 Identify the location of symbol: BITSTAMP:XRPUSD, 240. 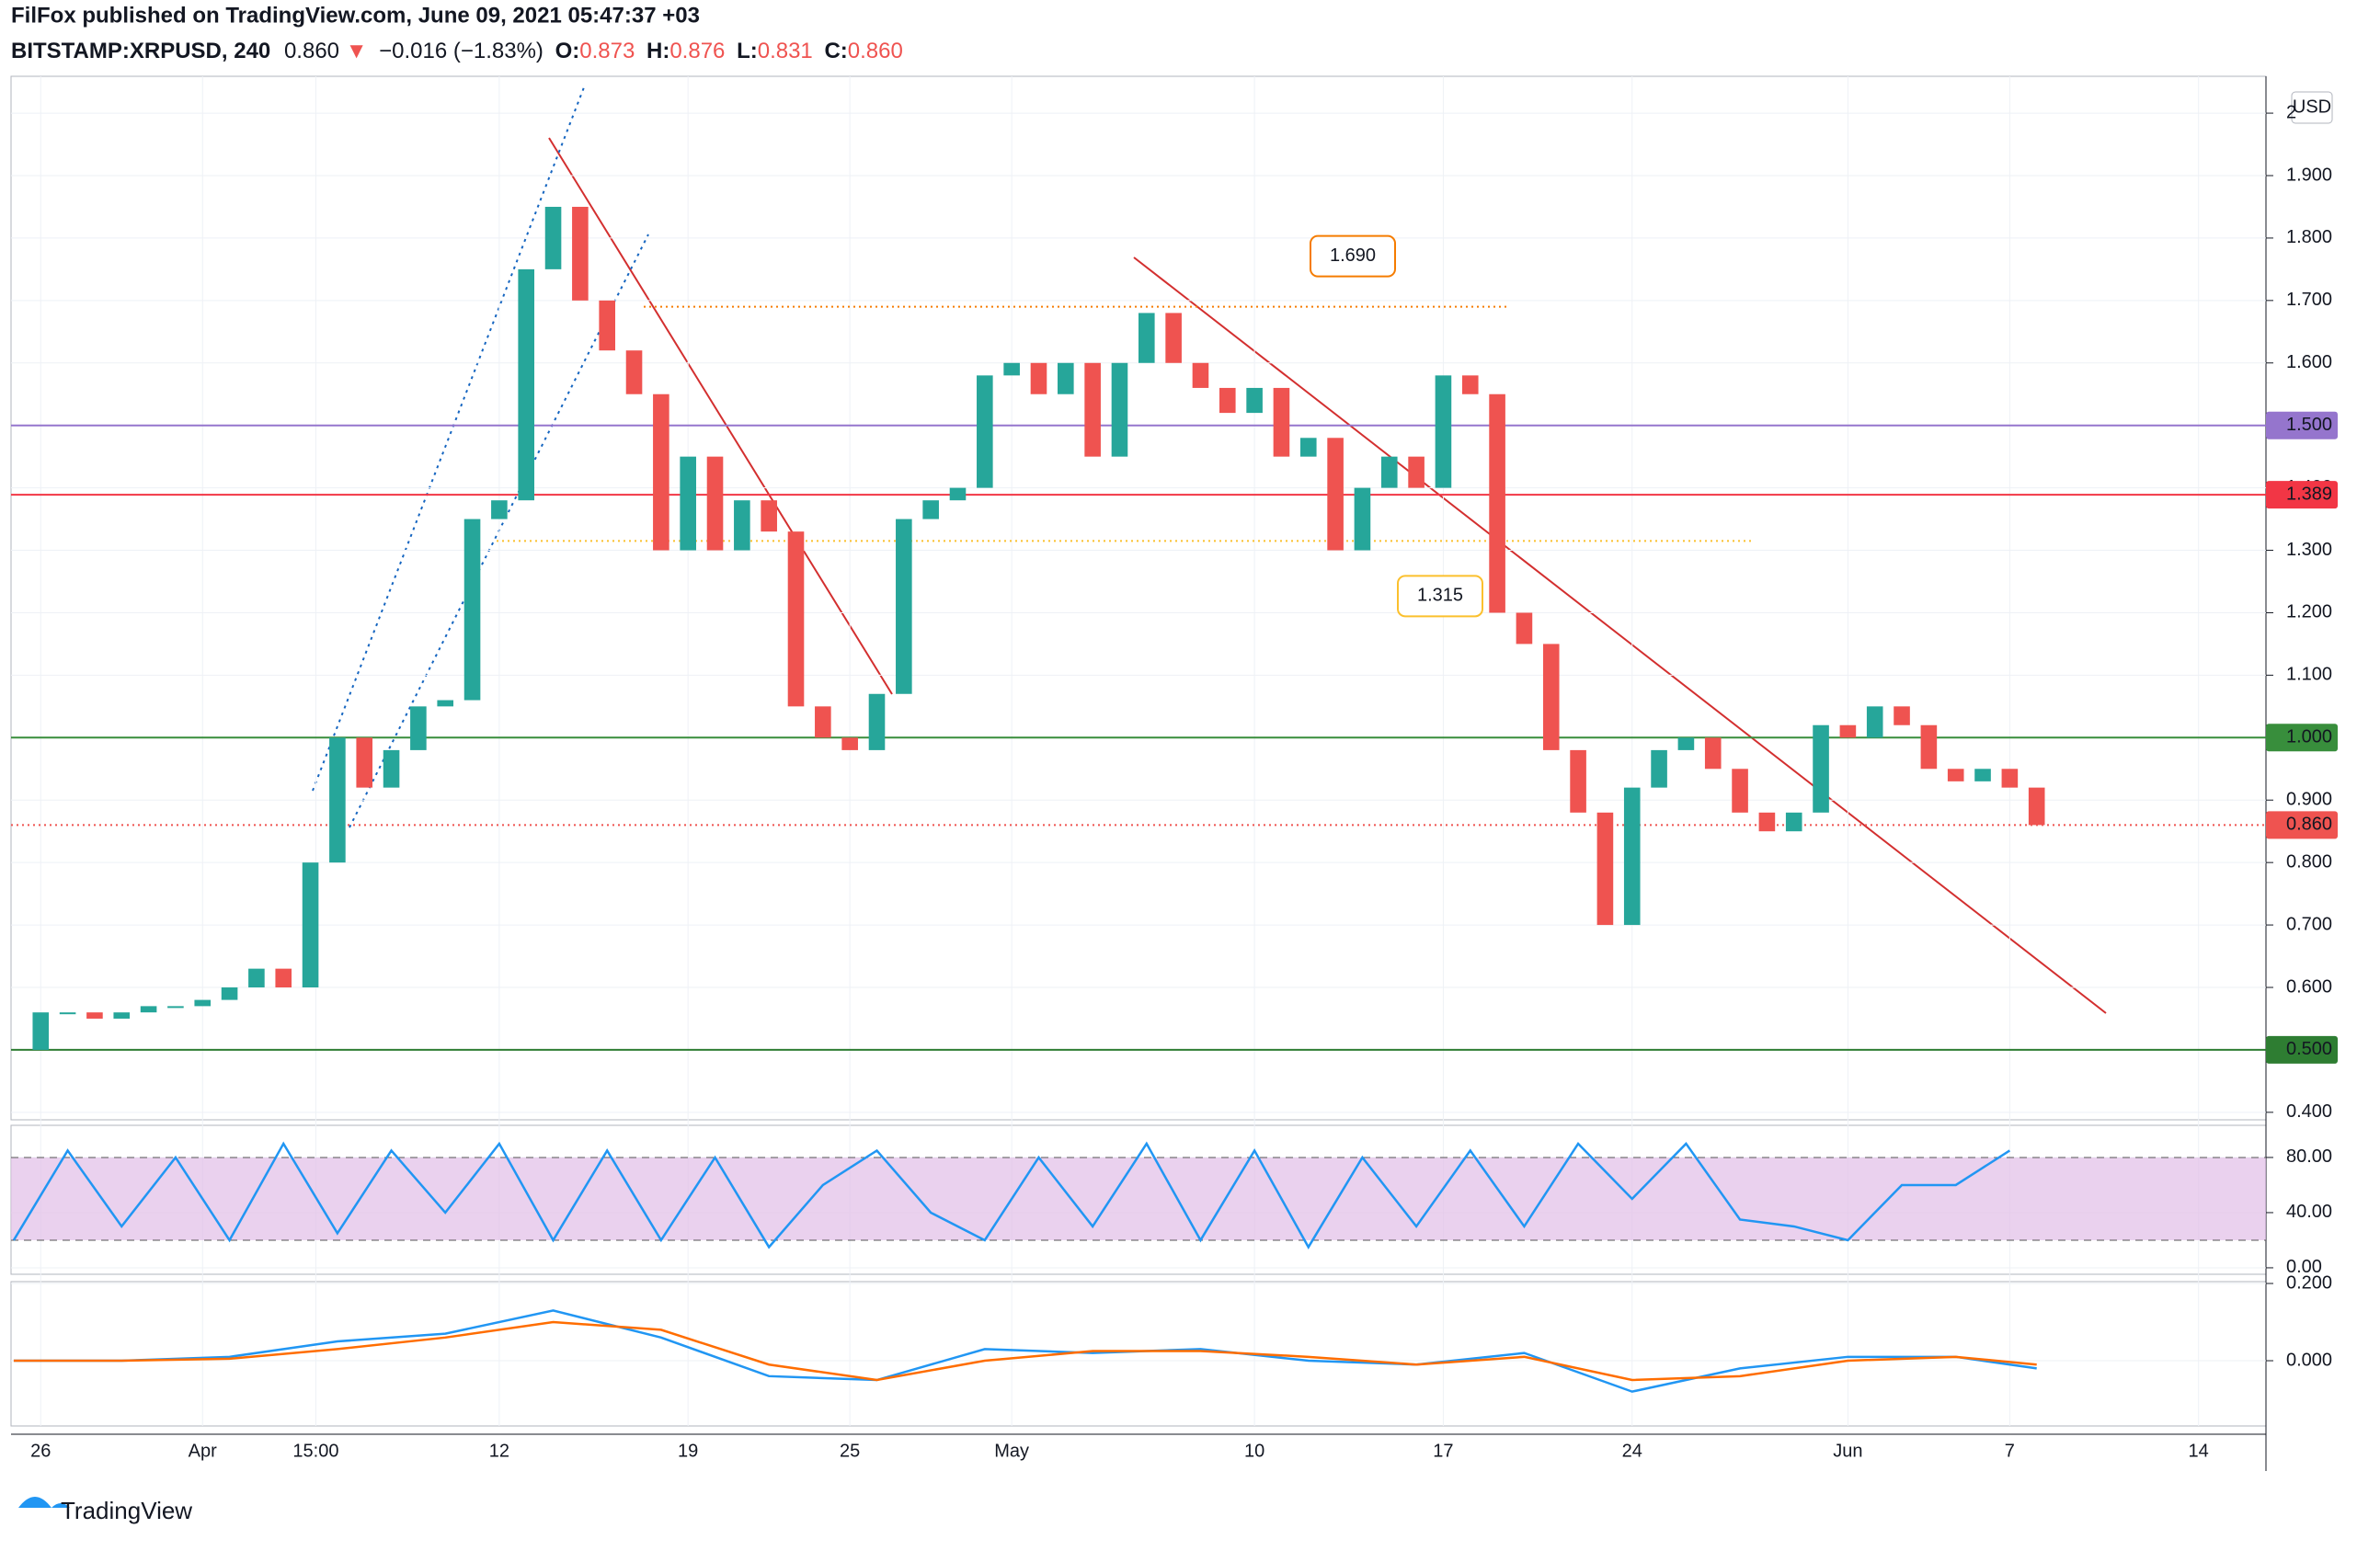
(140, 51).